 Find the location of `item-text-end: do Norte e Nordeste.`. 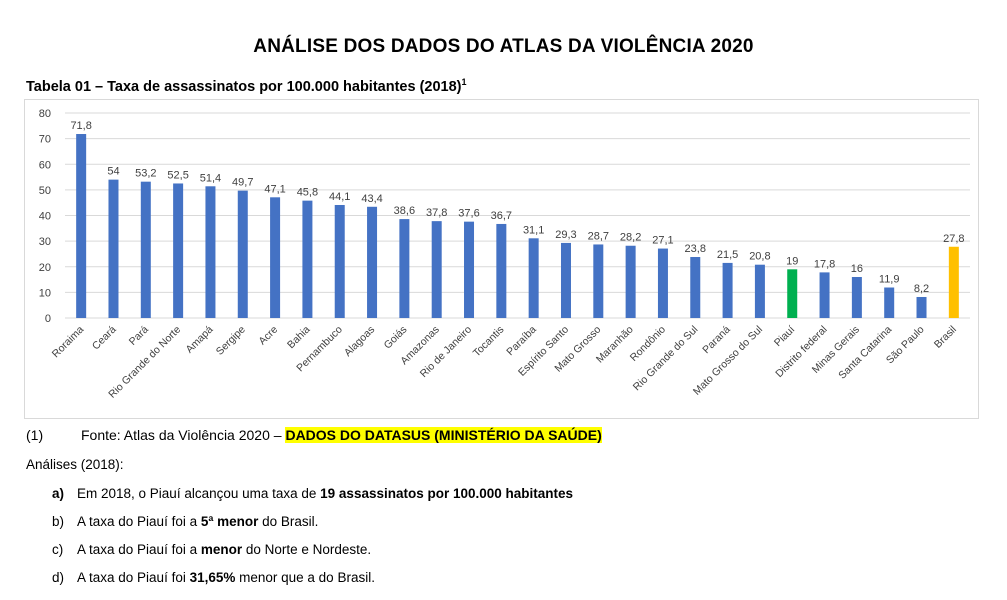

item-text-end: do Norte e Nordeste. is located at coordinates (307, 549).